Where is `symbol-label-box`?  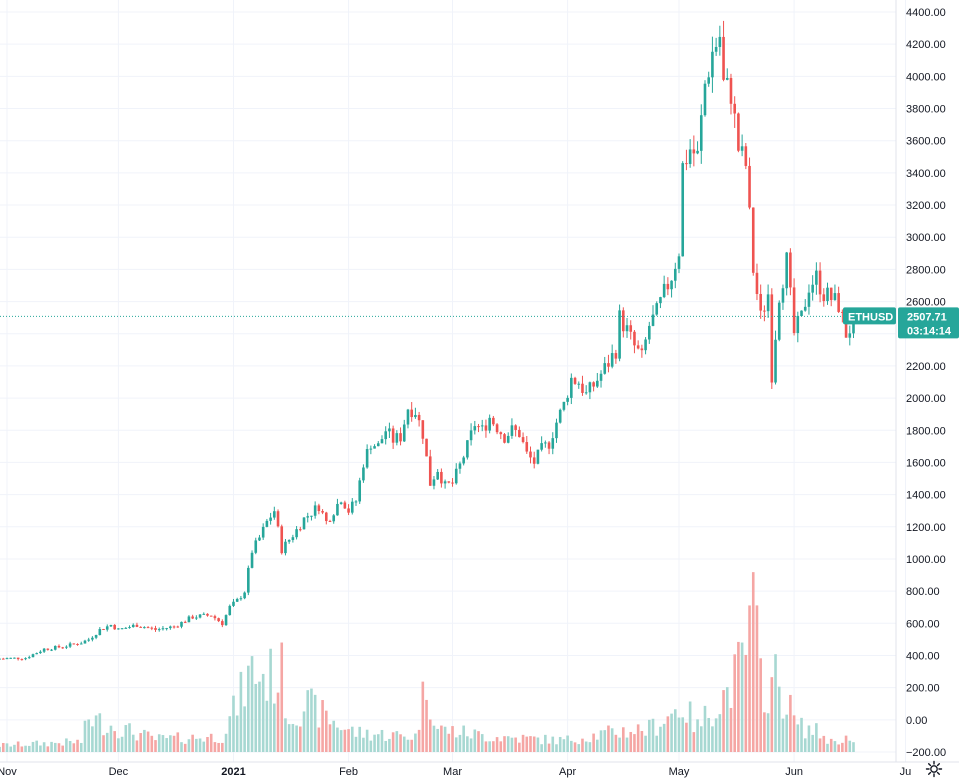
symbol-label-box is located at coordinates (869, 316).